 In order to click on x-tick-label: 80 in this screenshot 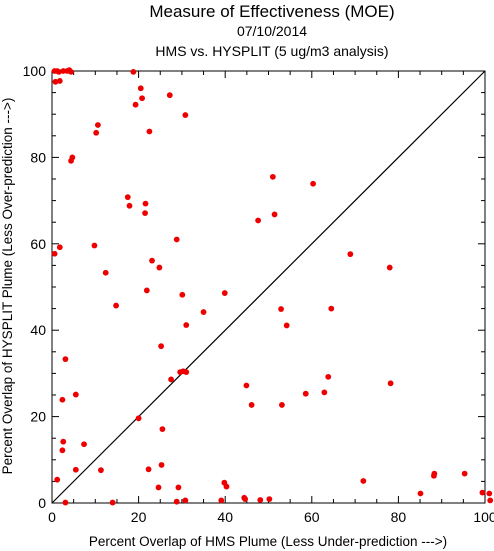, I will do `click(399, 517)`.